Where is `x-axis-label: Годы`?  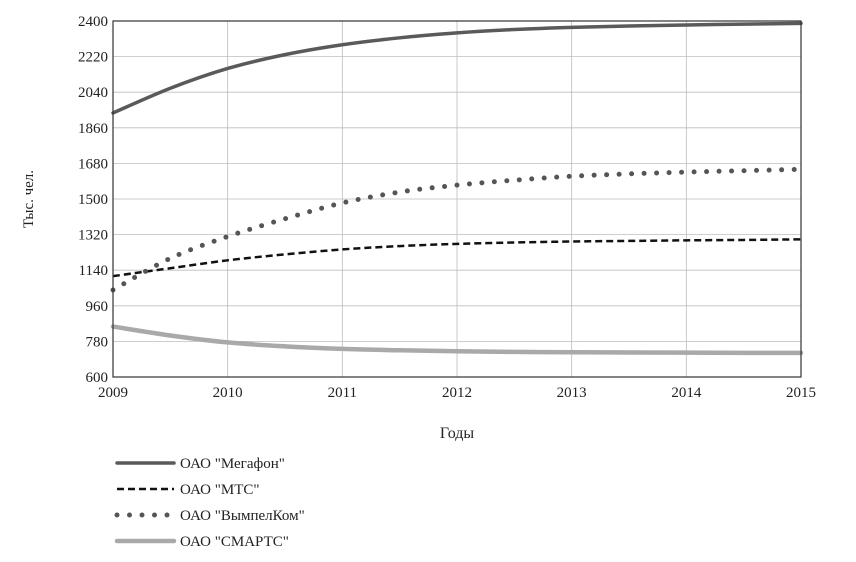 x-axis-label: Годы is located at coordinates (457, 433).